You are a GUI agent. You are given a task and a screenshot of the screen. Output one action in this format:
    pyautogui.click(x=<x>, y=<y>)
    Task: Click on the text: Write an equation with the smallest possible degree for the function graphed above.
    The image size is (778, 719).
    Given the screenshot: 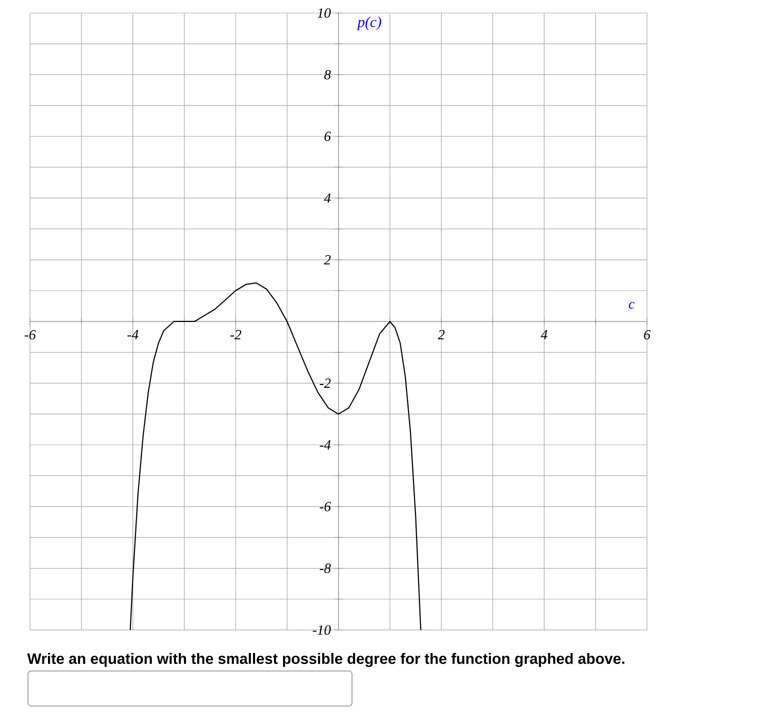 What is the action you would take?
    pyautogui.click(x=325, y=660)
    